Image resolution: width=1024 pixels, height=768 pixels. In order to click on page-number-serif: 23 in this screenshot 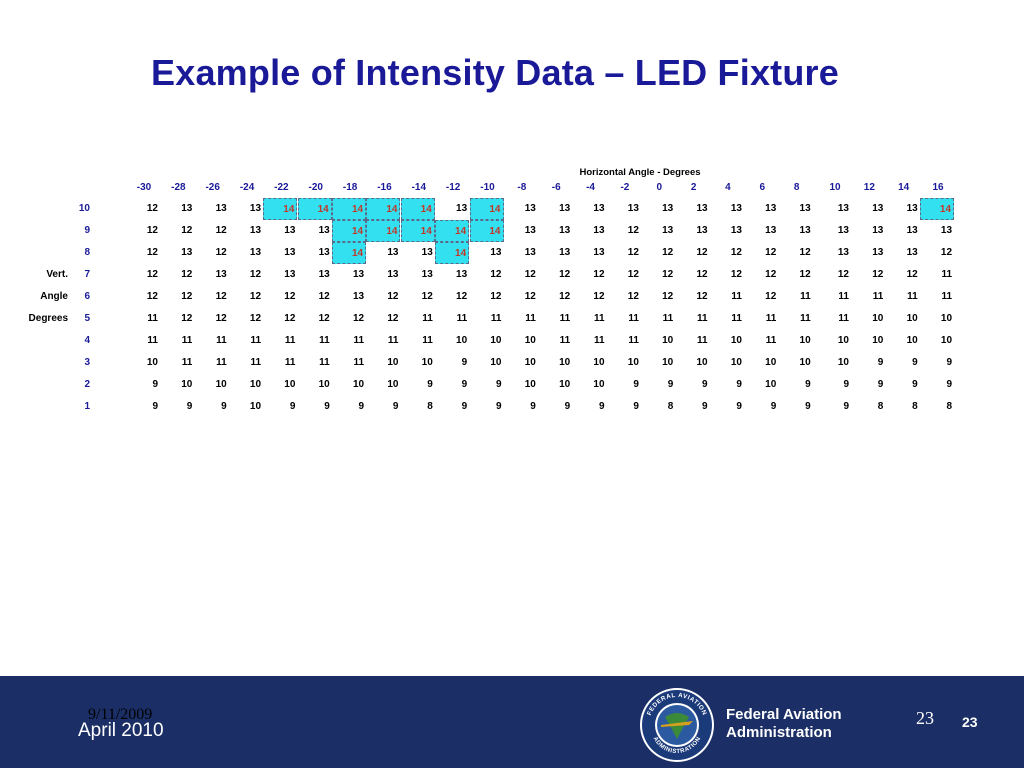, I will do `click(925, 718)`.